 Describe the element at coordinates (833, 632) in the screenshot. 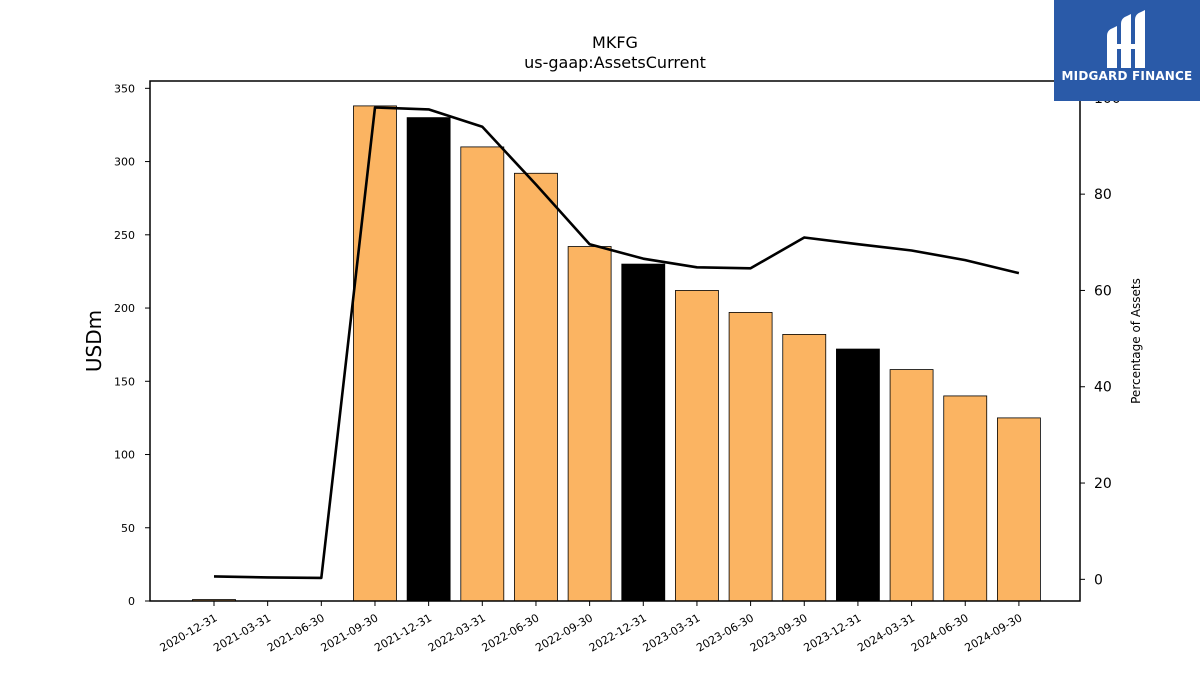

I see `x-tick-label-2023-12-31: 2023-12-31` at that location.